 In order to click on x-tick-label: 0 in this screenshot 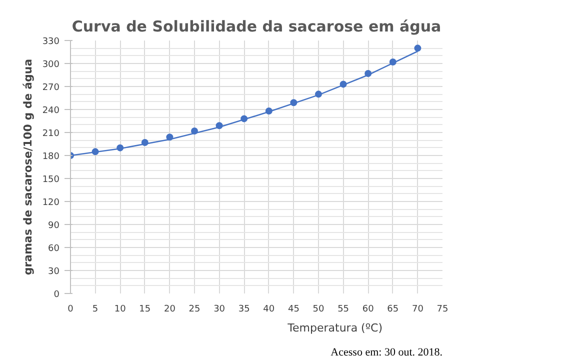, I will do `click(71, 309)`.